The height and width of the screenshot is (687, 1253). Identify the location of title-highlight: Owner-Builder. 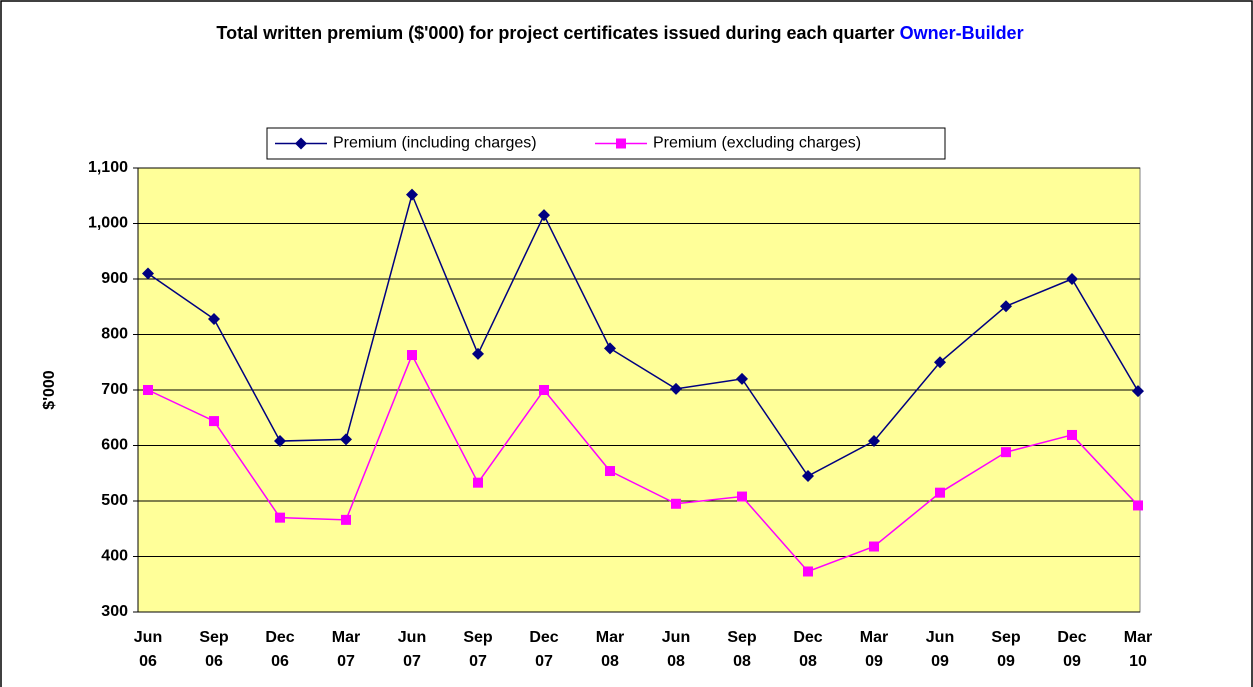
(961, 33).